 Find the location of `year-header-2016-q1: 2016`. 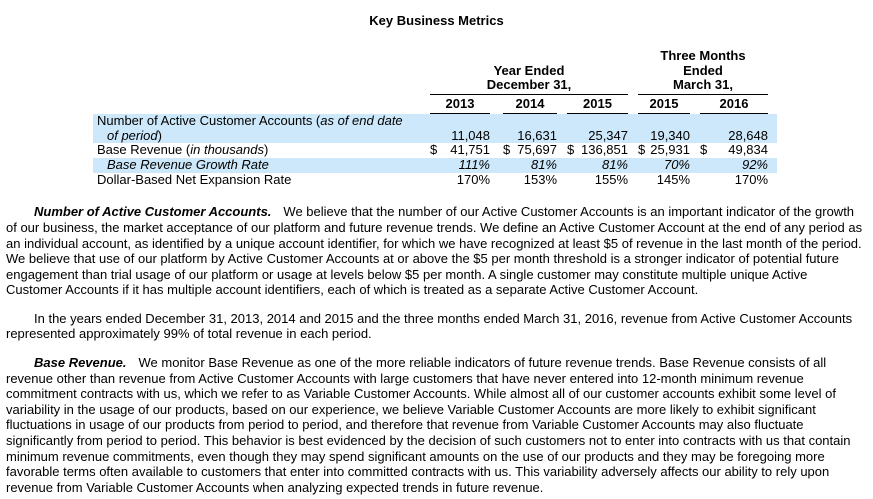

year-header-2016-q1: 2016 is located at coordinates (734, 105).